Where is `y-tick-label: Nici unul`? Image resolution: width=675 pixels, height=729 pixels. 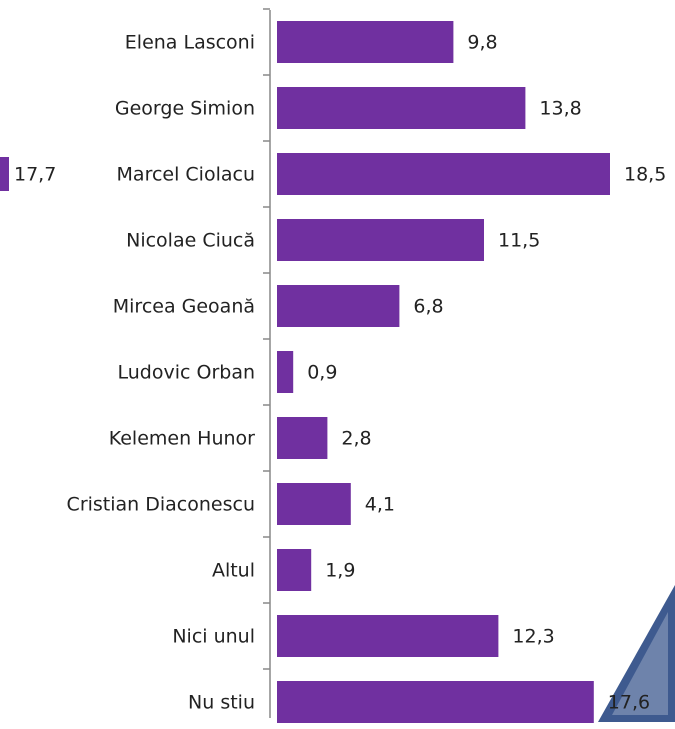 y-tick-label: Nici unul is located at coordinates (213, 637).